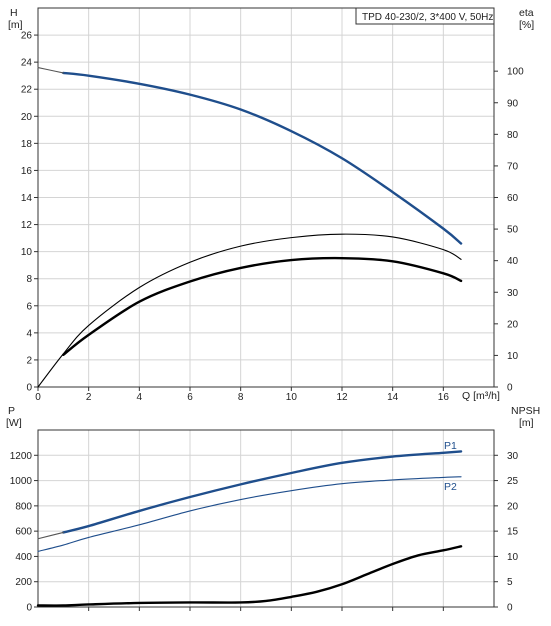 This screenshot has height=626, width=551. Describe the element at coordinates (526, 13) in the screenshot. I see `eta-axis-name: eta` at that location.